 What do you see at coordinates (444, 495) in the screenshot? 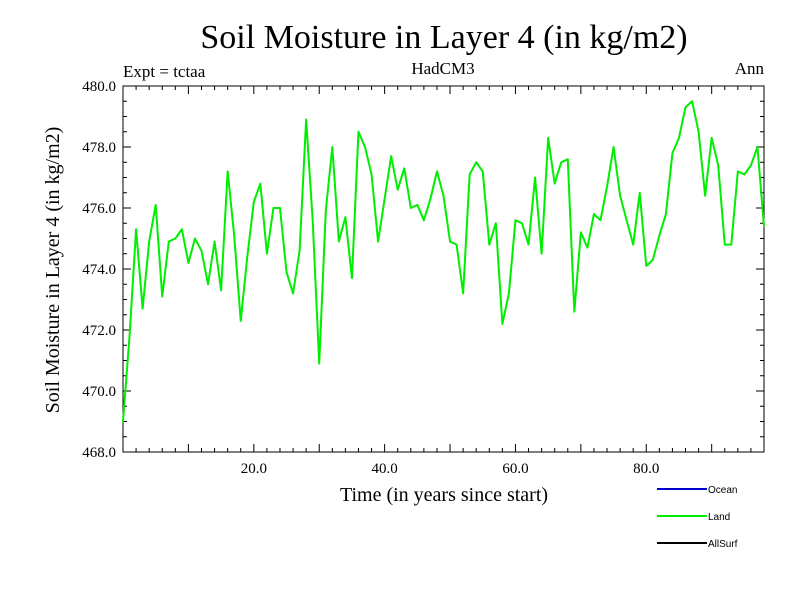
I see `x-axis-label: Time (in years since start)` at bounding box center [444, 495].